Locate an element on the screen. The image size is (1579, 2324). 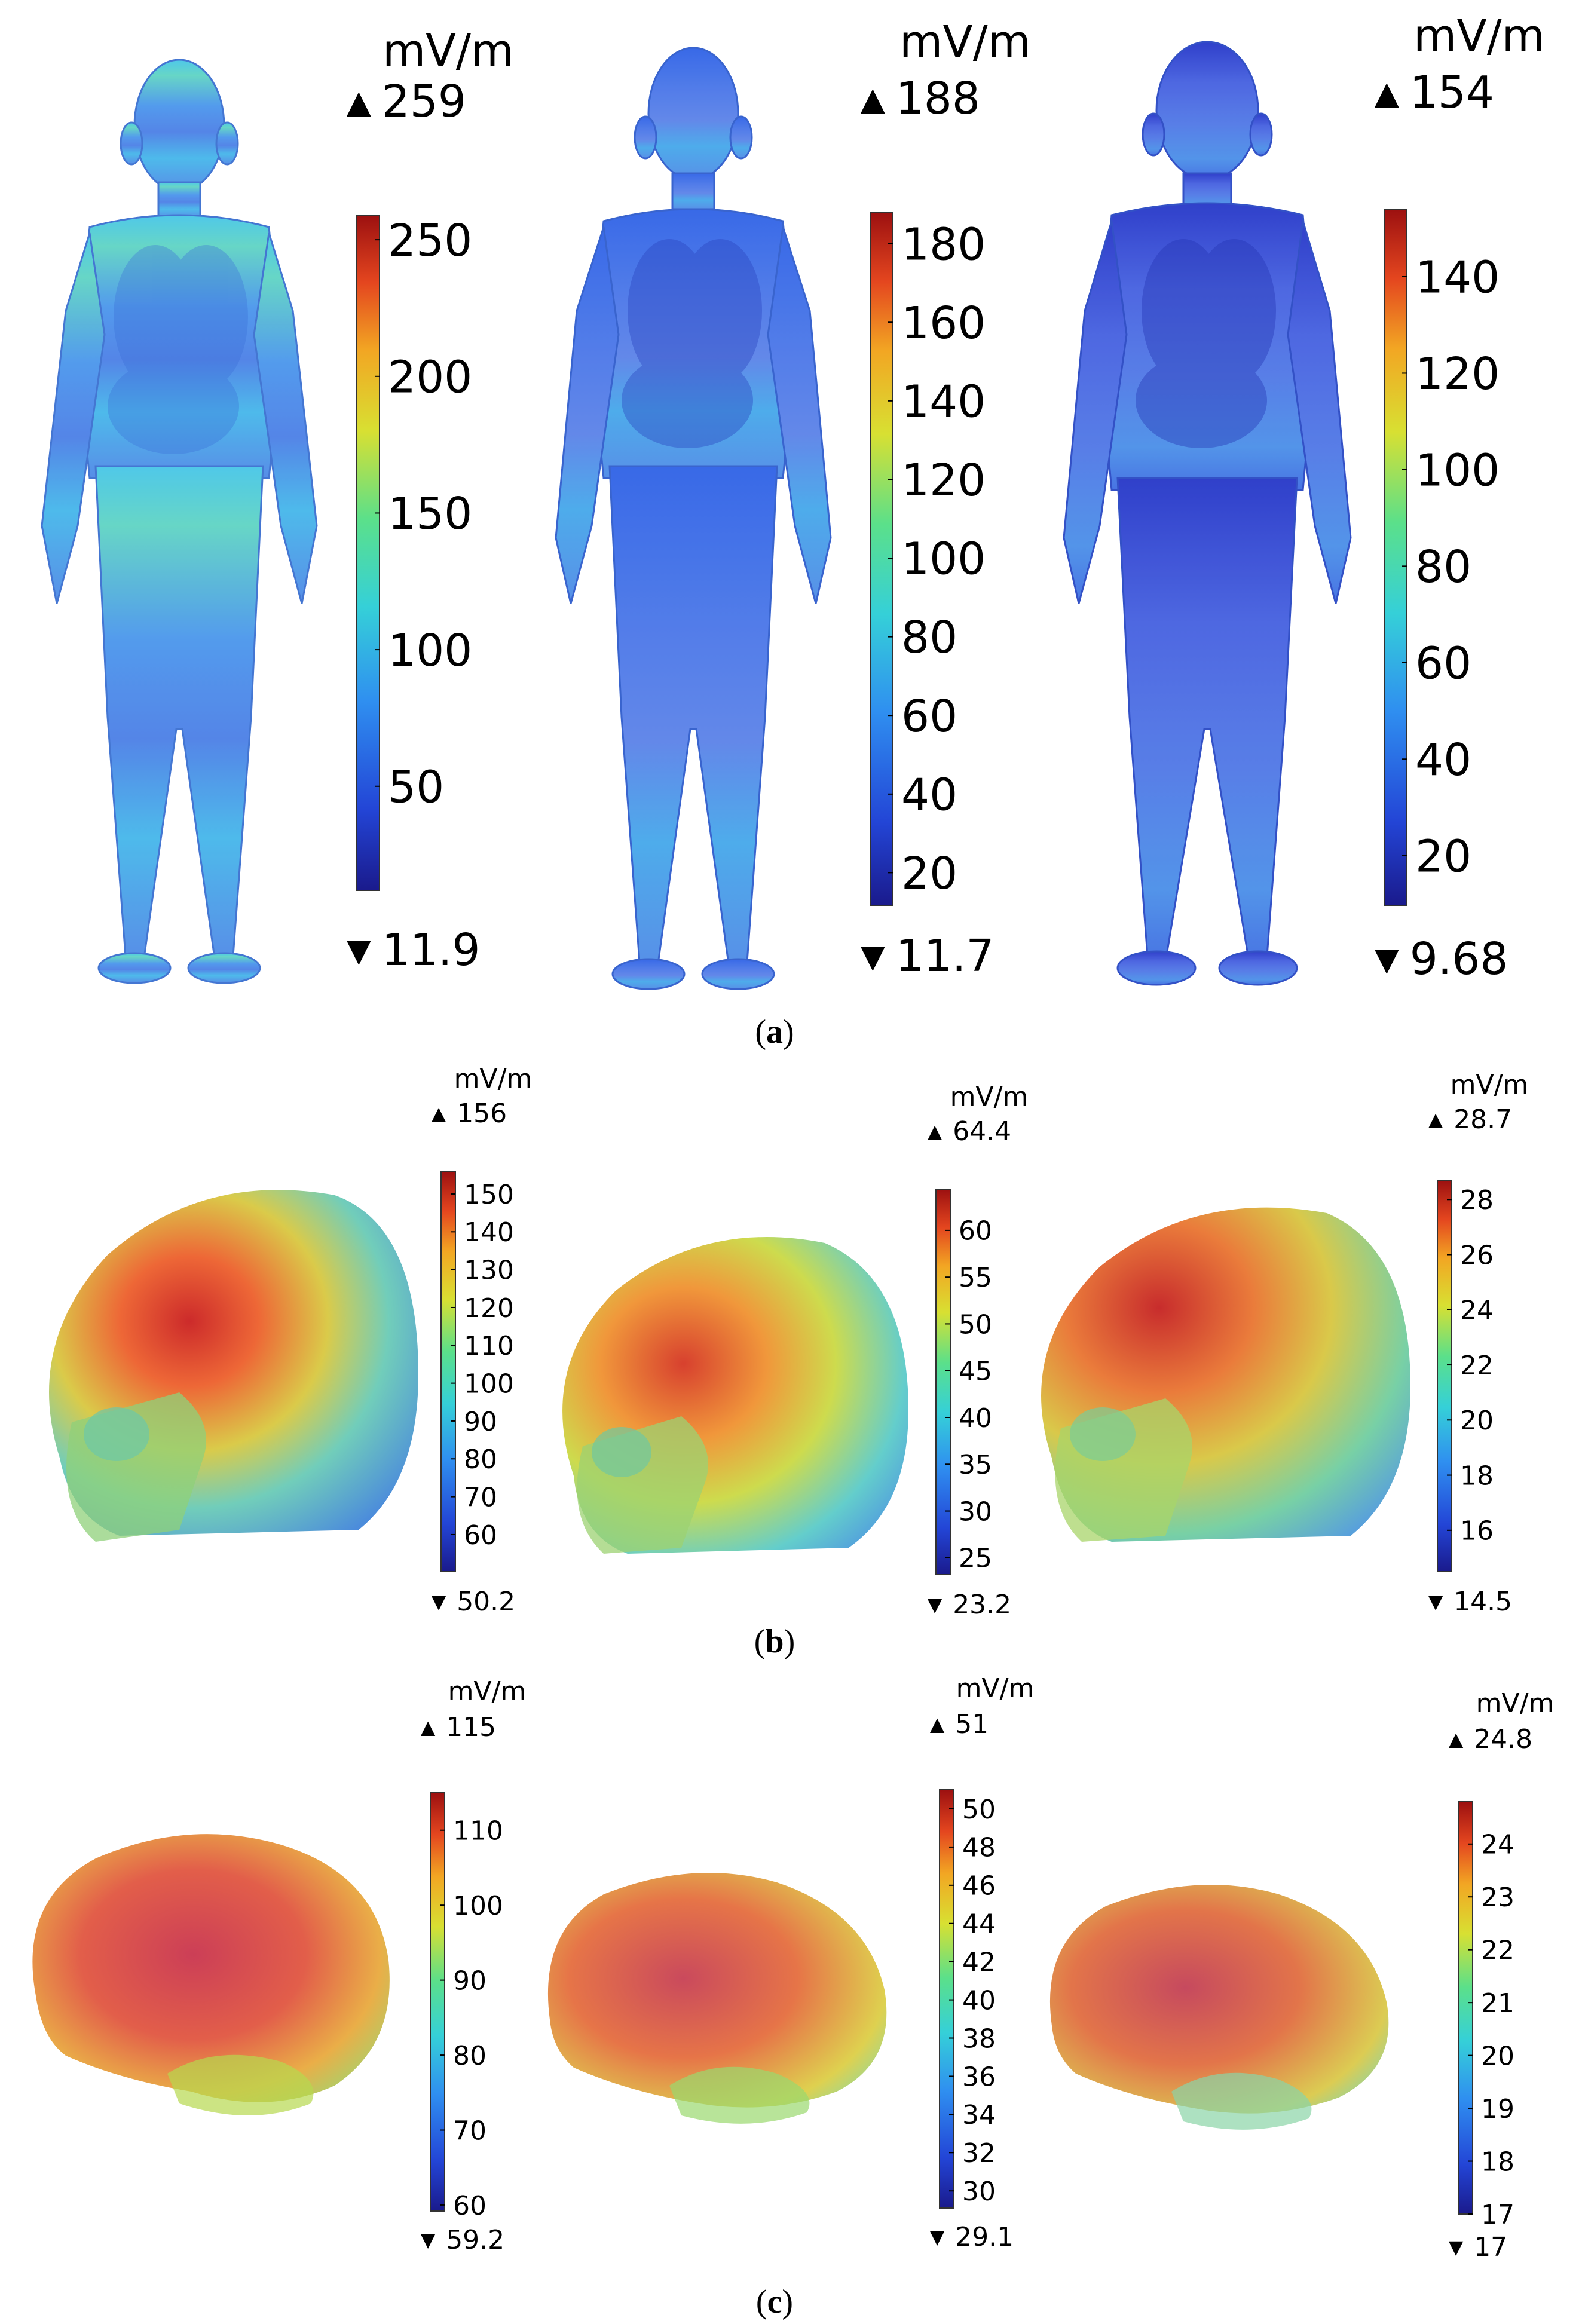
colorbar-tick-label: 23 is located at coordinates (1497, 1897).